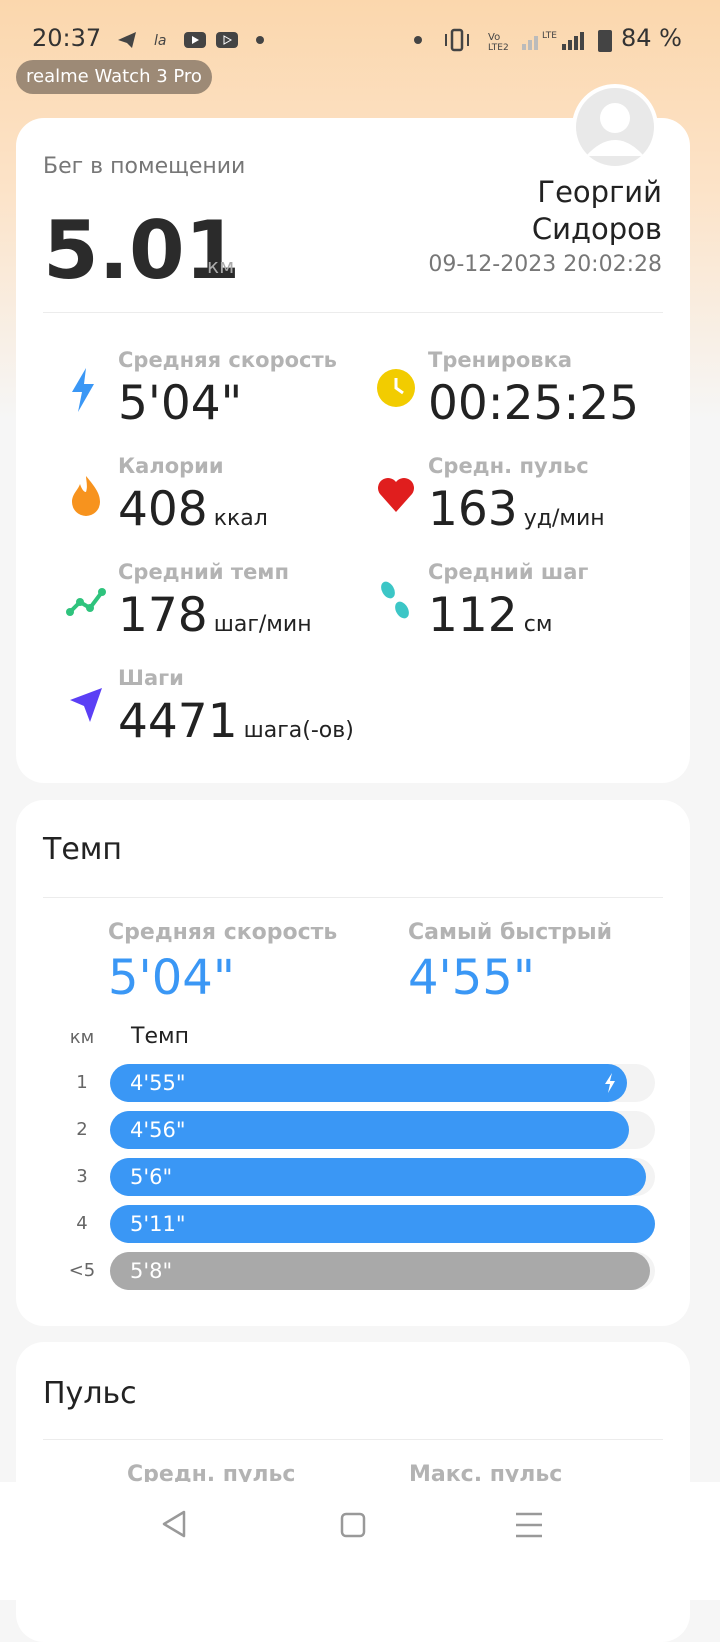 The height and width of the screenshot is (1642, 720). Describe the element at coordinates (545, 264) in the screenshot. I see `workout-datetime: 09-12-2023 20:02:28` at that location.